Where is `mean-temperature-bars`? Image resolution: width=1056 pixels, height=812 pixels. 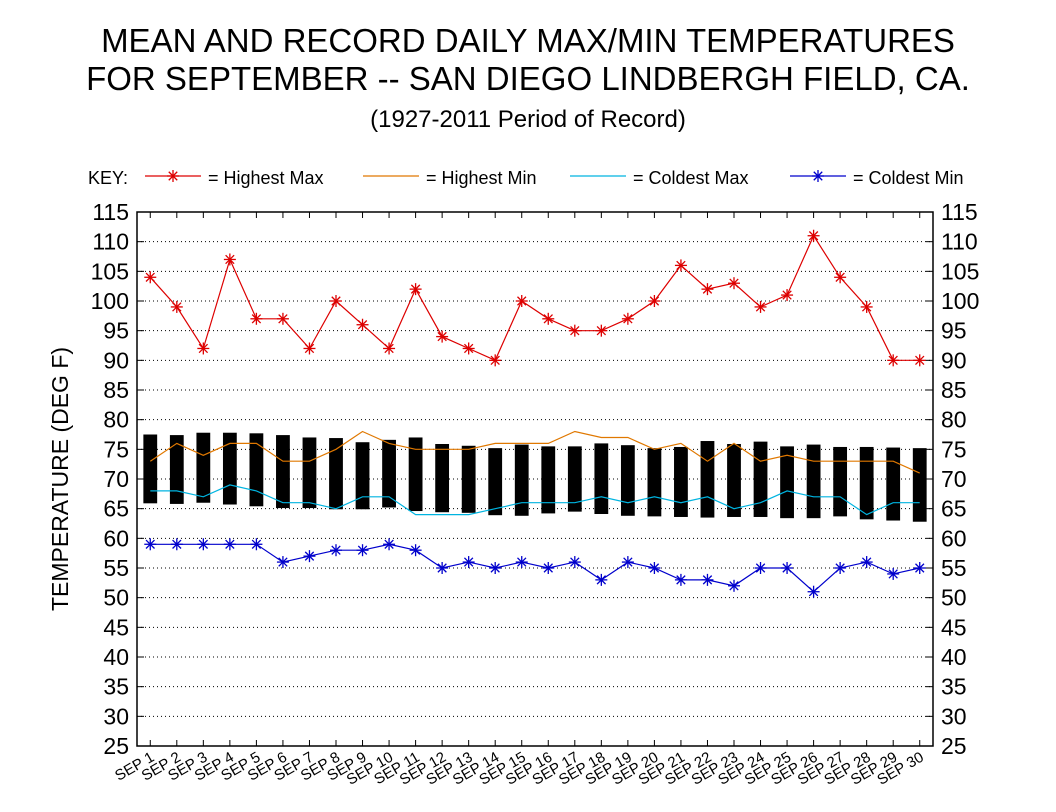
mean-temperature-bars is located at coordinates (535, 477).